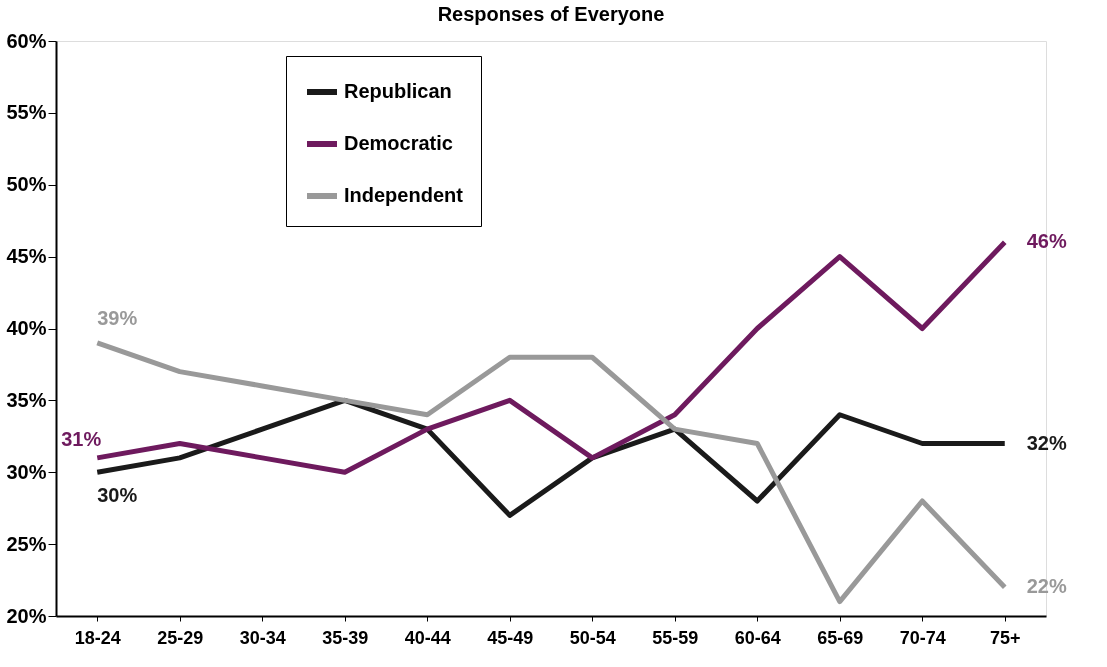  What do you see at coordinates (404, 195) in the screenshot?
I see `legend-label: Independent` at bounding box center [404, 195].